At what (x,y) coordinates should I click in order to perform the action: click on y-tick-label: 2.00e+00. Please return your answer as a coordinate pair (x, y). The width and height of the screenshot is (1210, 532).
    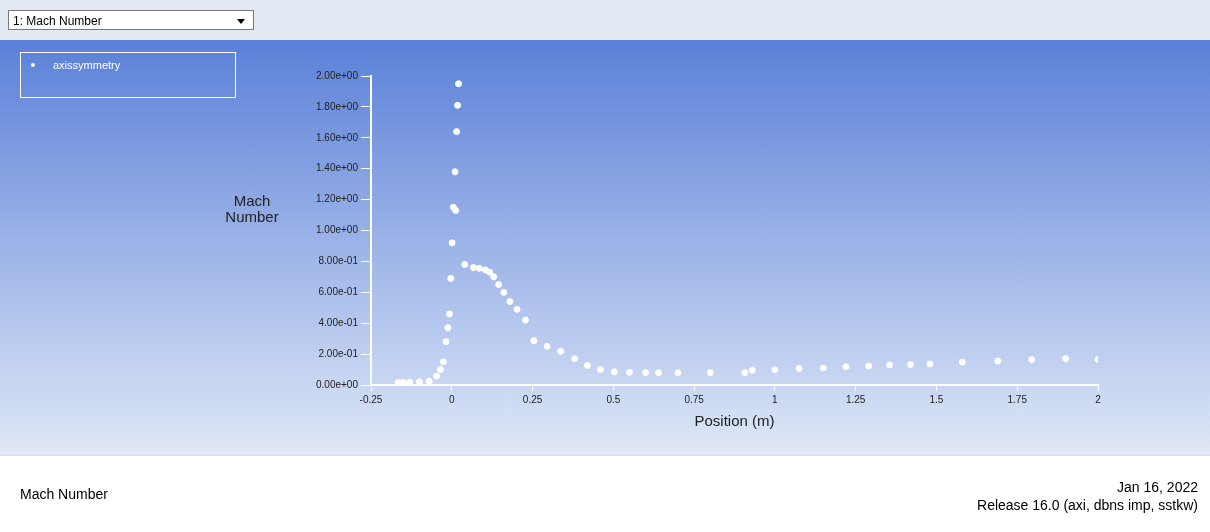
    Looking at the image, I should click on (337, 75).